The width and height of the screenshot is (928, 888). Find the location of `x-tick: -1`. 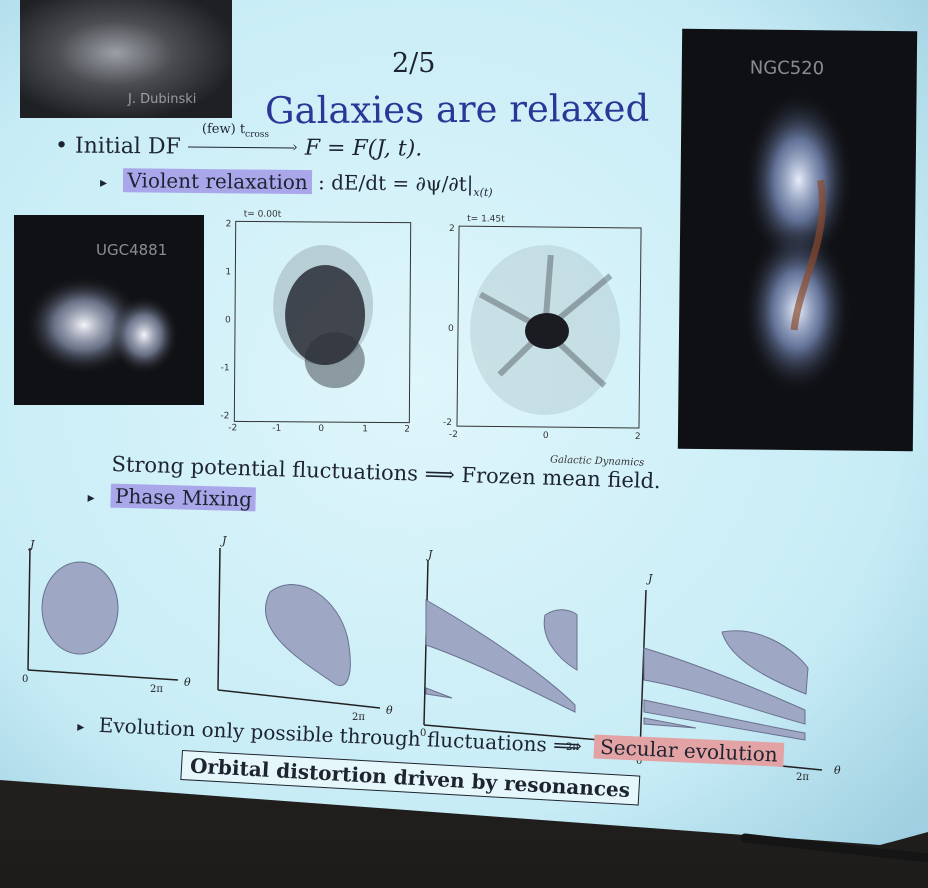

x-tick: -1 is located at coordinates (277, 428).